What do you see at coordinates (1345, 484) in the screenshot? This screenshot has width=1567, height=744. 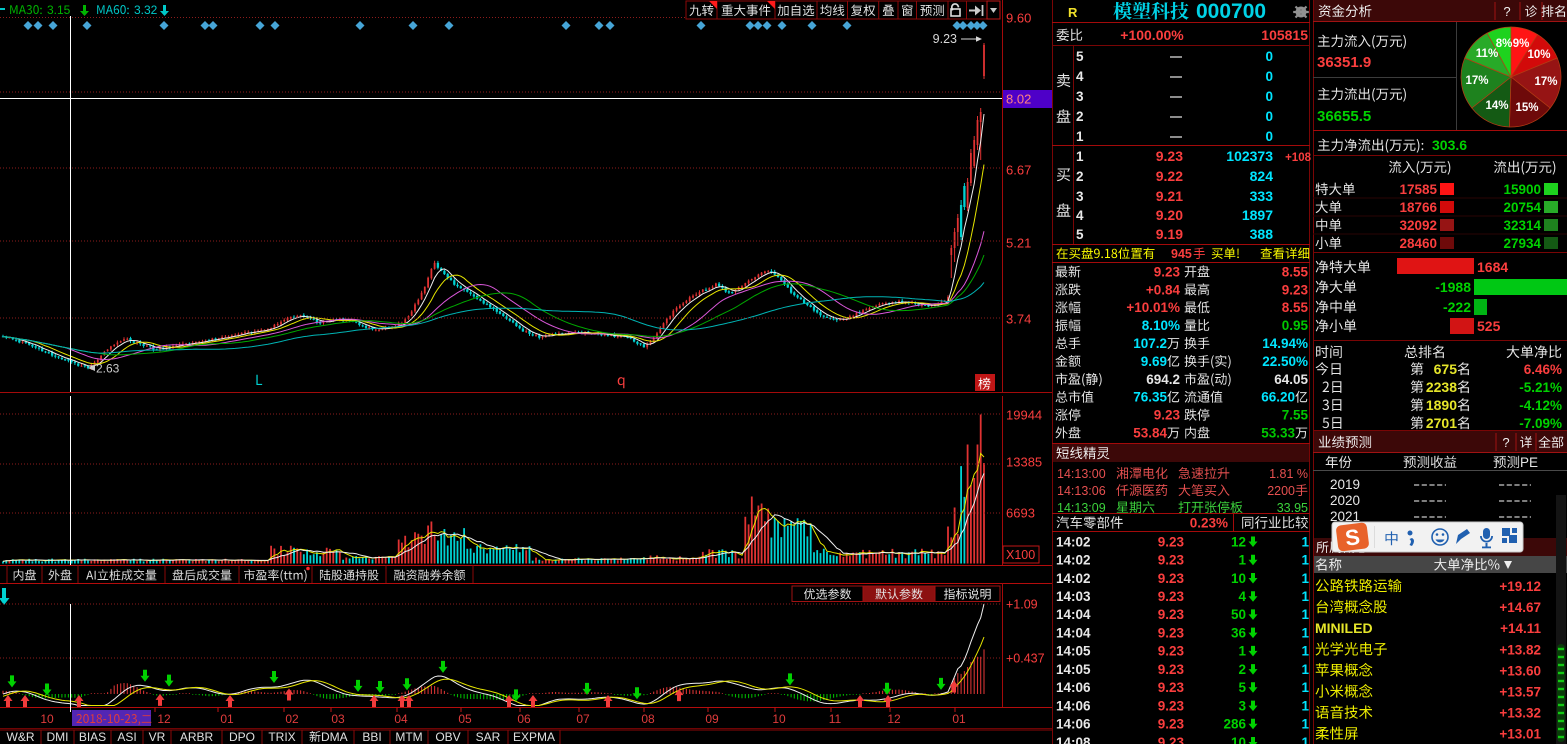 I see `svg-text: 2019` at bounding box center [1345, 484].